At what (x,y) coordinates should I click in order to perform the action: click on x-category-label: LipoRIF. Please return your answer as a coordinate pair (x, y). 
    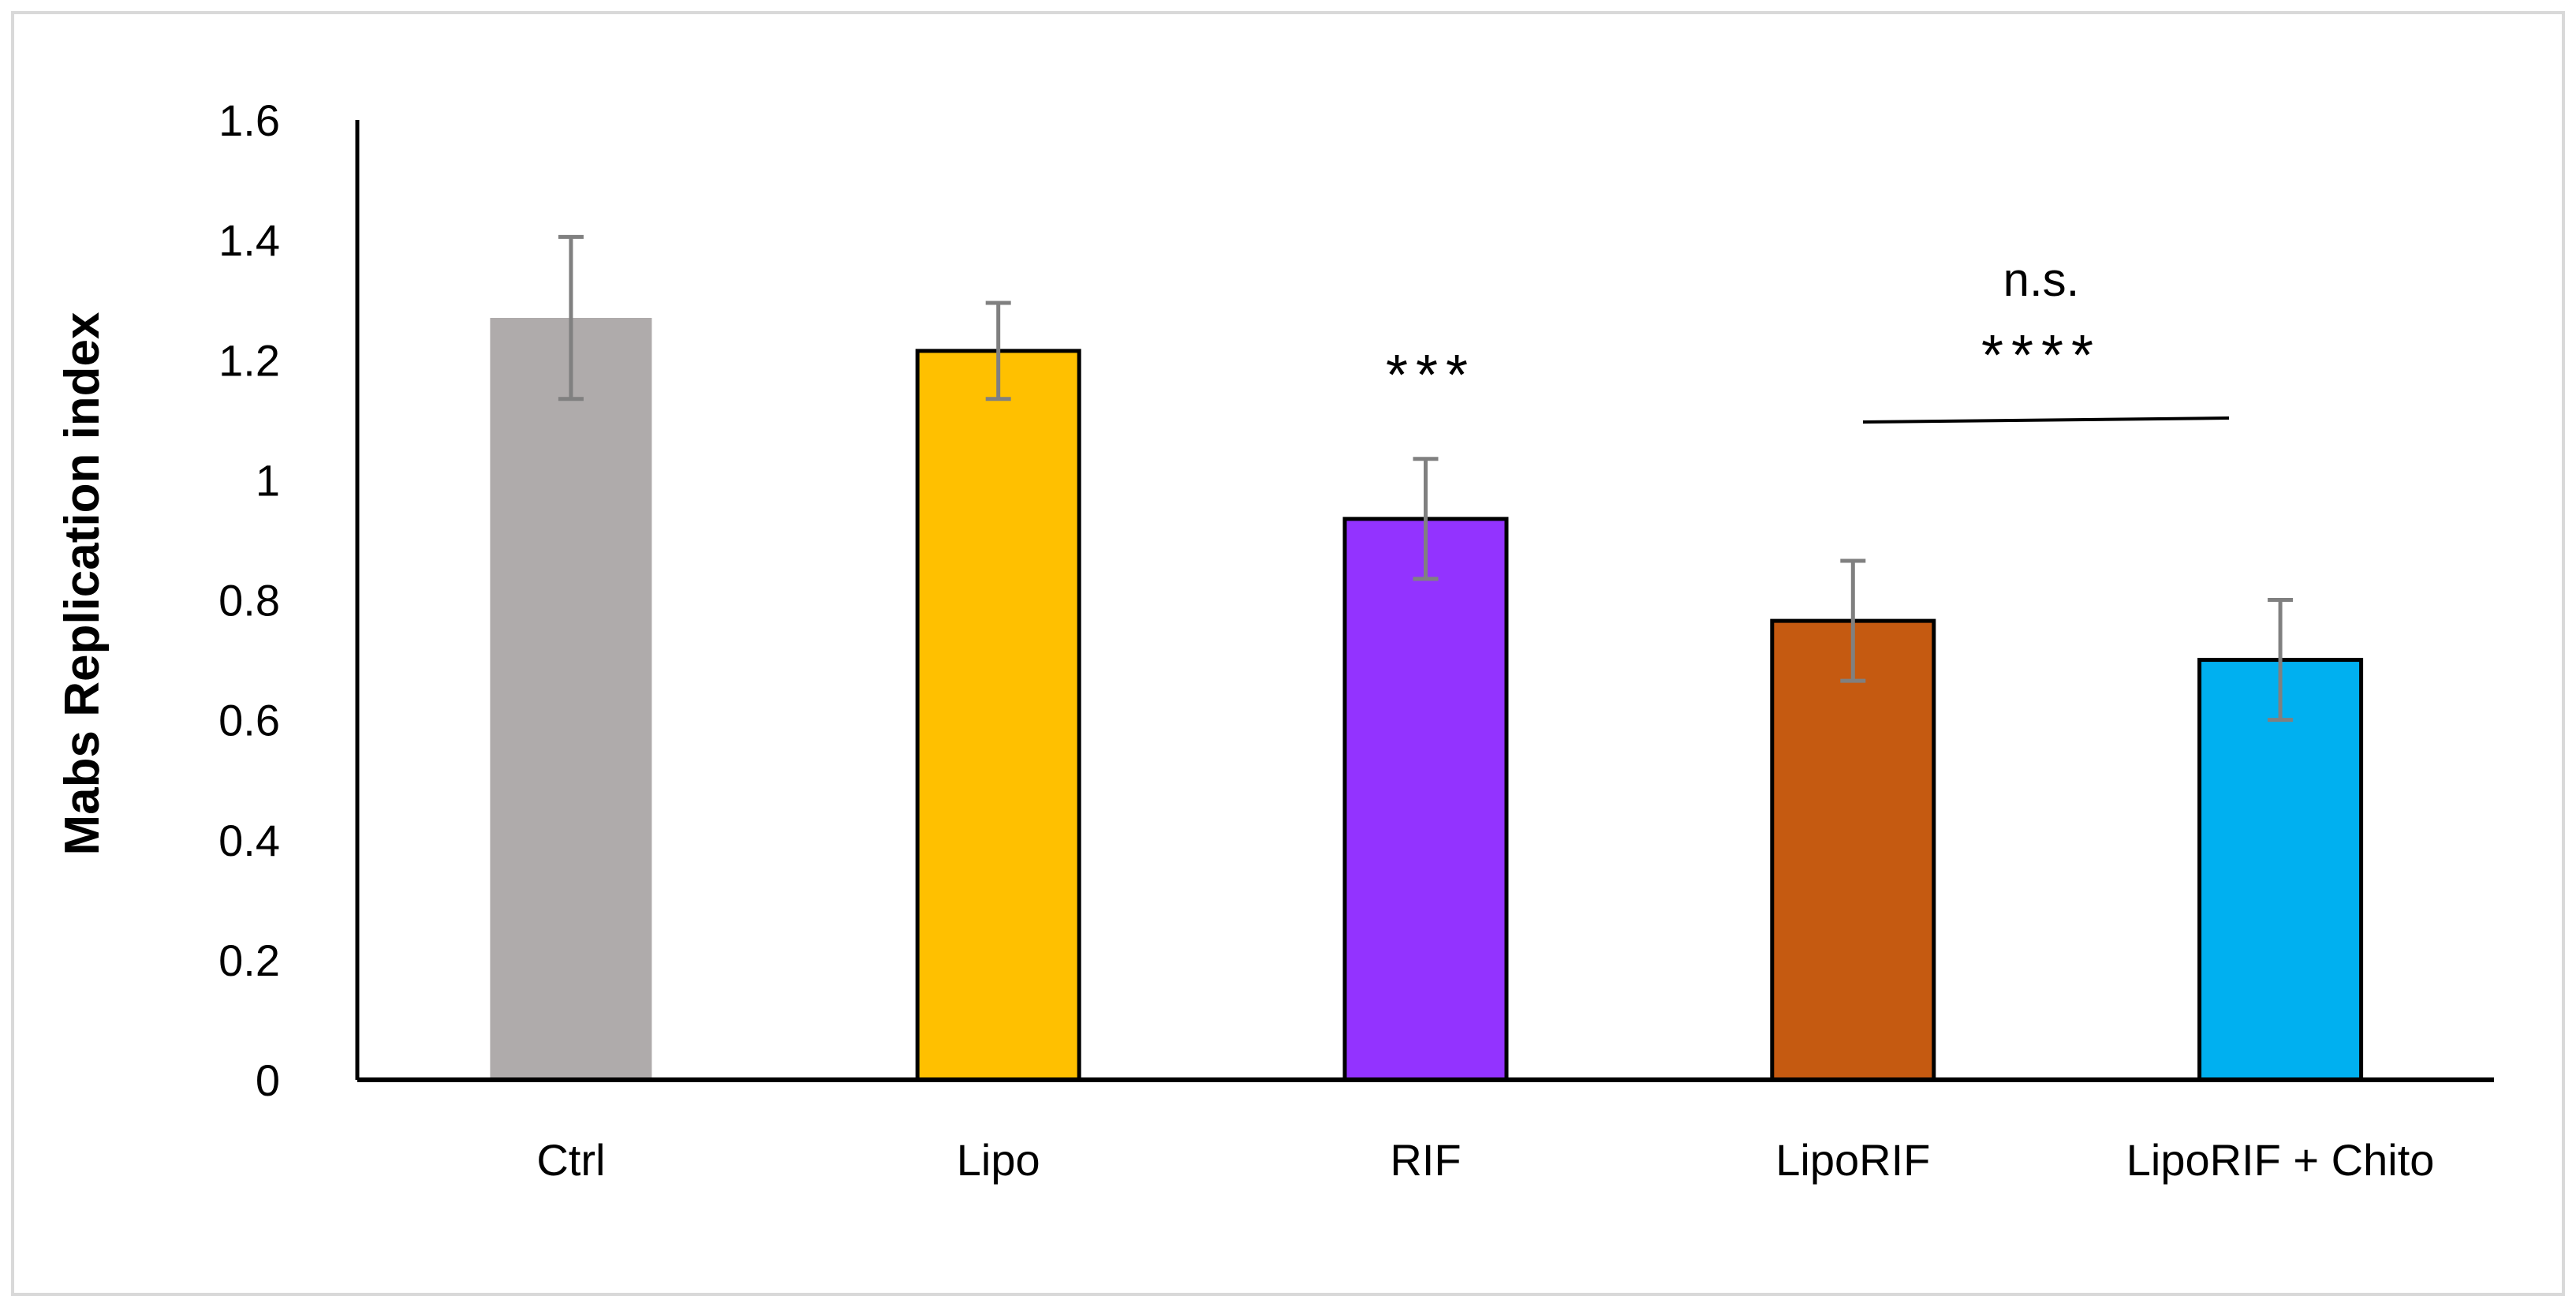
    Looking at the image, I should click on (1852, 1160).